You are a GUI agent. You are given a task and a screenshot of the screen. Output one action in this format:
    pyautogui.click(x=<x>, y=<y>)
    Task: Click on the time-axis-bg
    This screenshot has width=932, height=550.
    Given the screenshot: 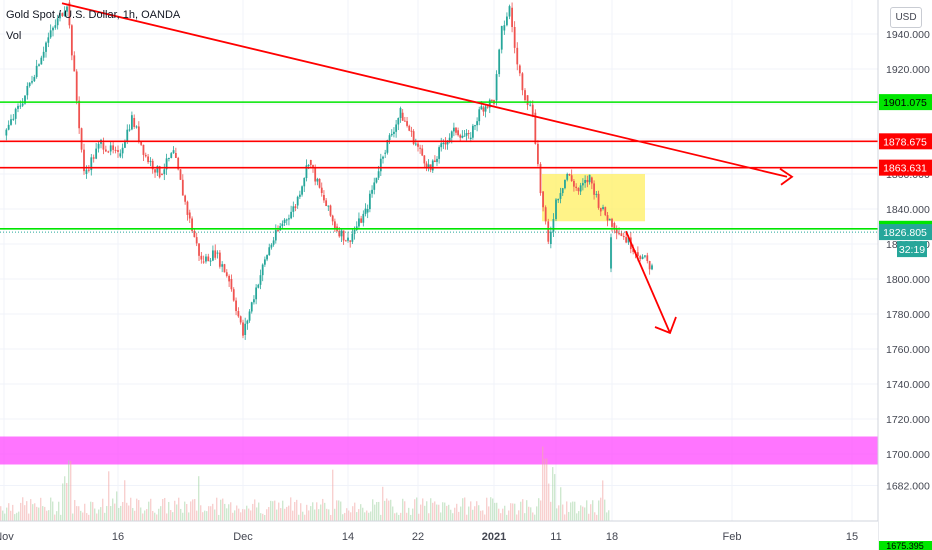 What is the action you would take?
    pyautogui.click(x=439, y=535)
    